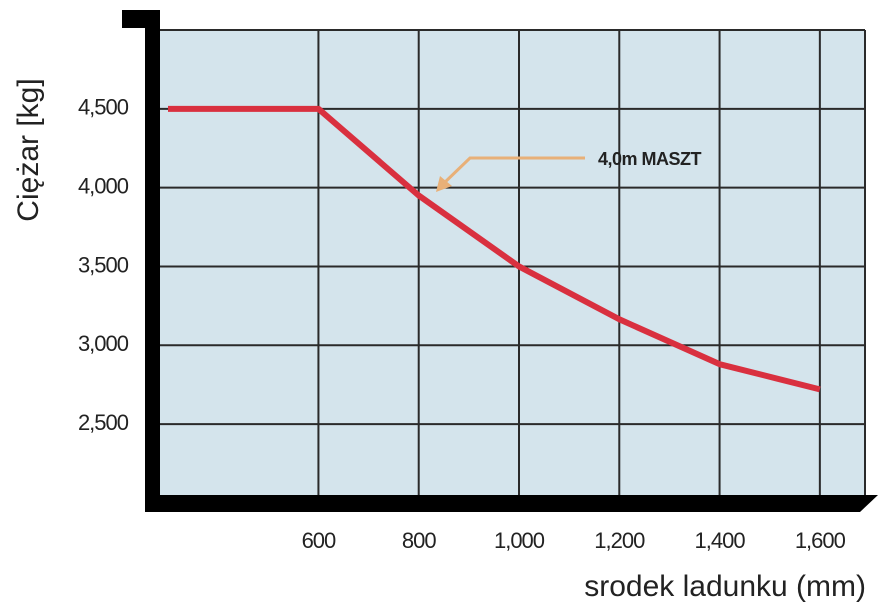 The height and width of the screenshot is (611, 880). Describe the element at coordinates (419, 540) in the screenshot. I see `x-tick-label: 800` at that location.